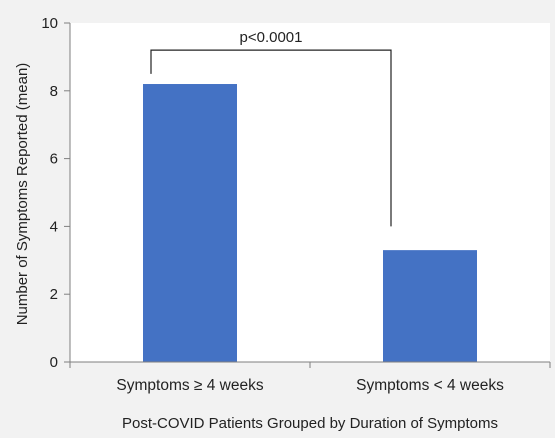  Describe the element at coordinates (54, 226) in the screenshot. I see `y-tick-label: 4` at that location.